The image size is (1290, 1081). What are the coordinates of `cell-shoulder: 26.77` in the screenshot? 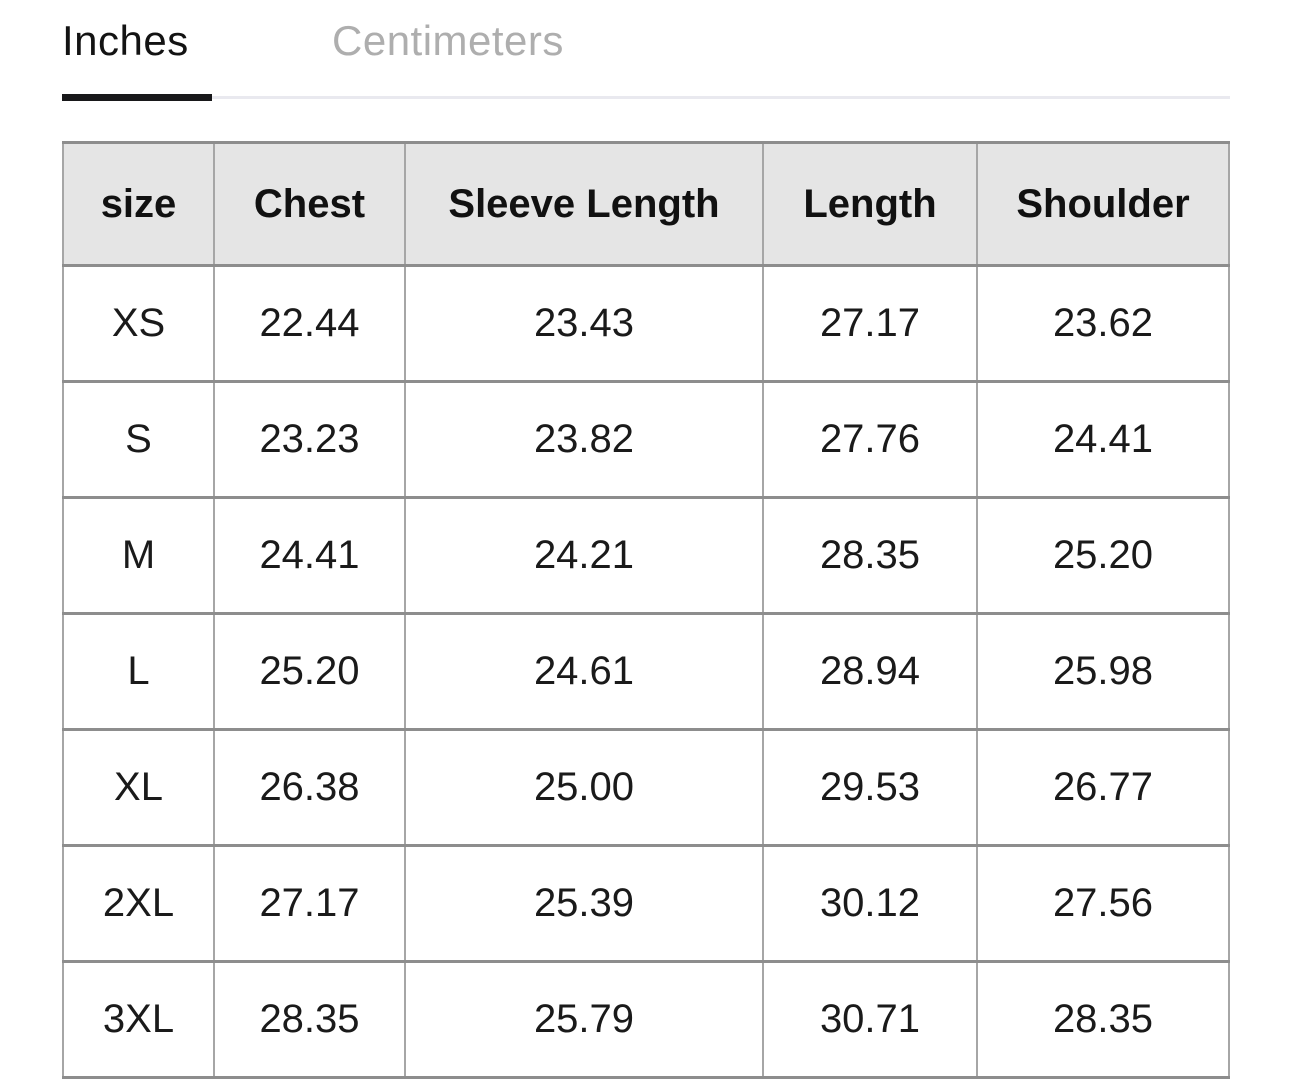 It's located at (1103, 787).